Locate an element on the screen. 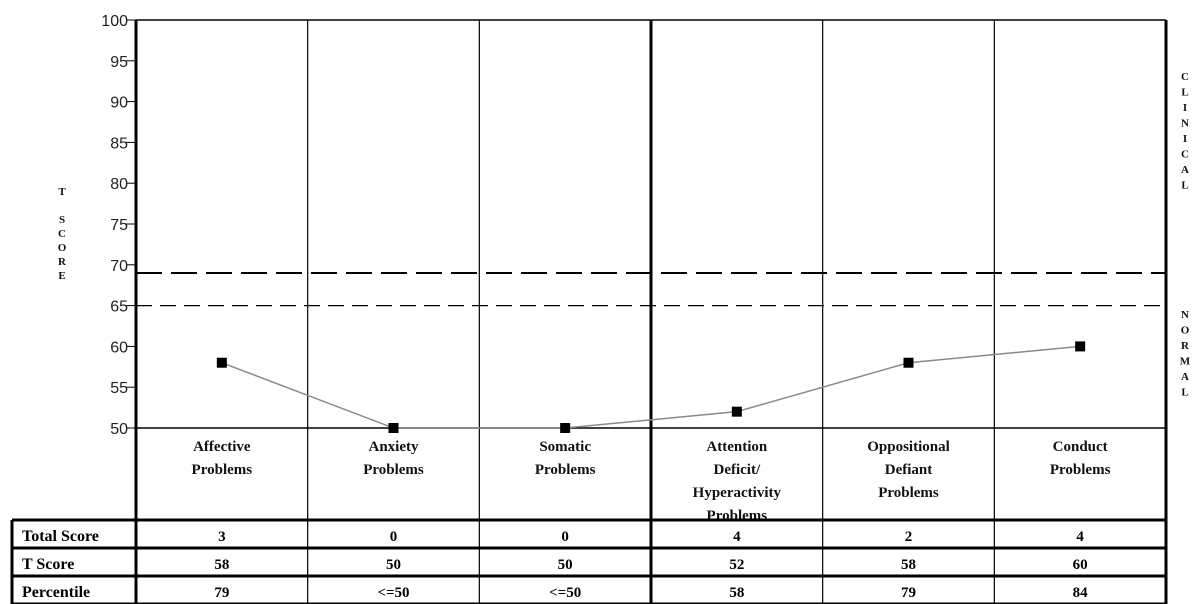  y-tick-label: 60 is located at coordinates (119, 347).